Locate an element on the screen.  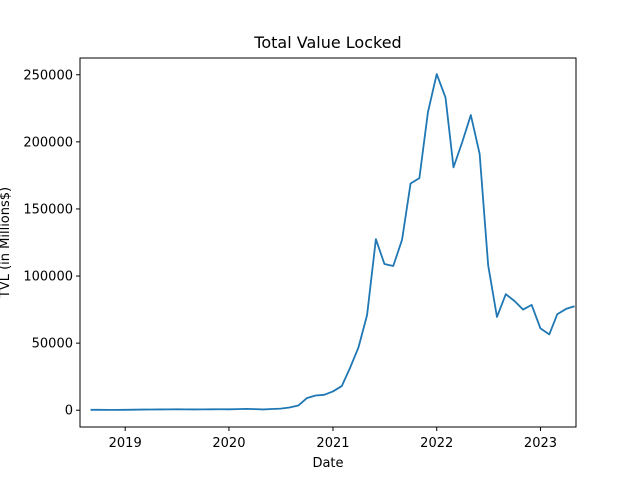
x-tick-label: 2019 is located at coordinates (125, 443).